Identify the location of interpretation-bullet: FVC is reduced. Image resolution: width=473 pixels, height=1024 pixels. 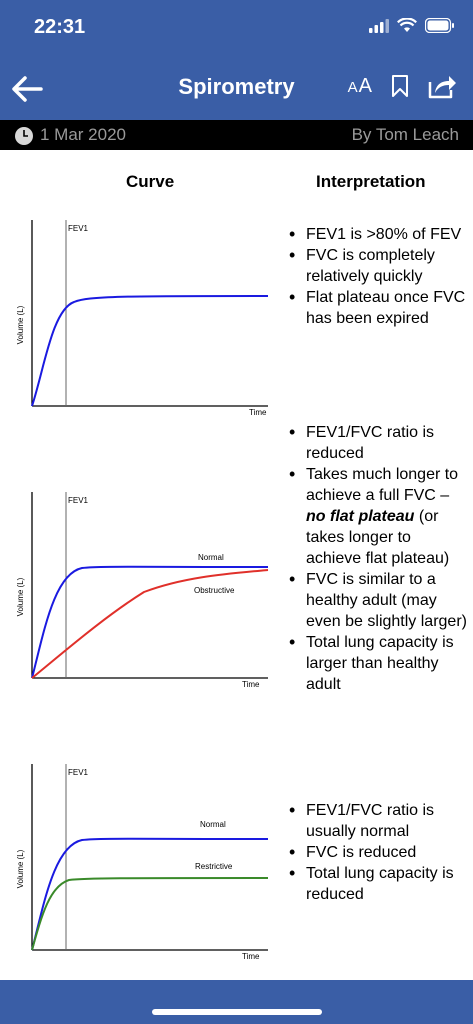
(377, 852).